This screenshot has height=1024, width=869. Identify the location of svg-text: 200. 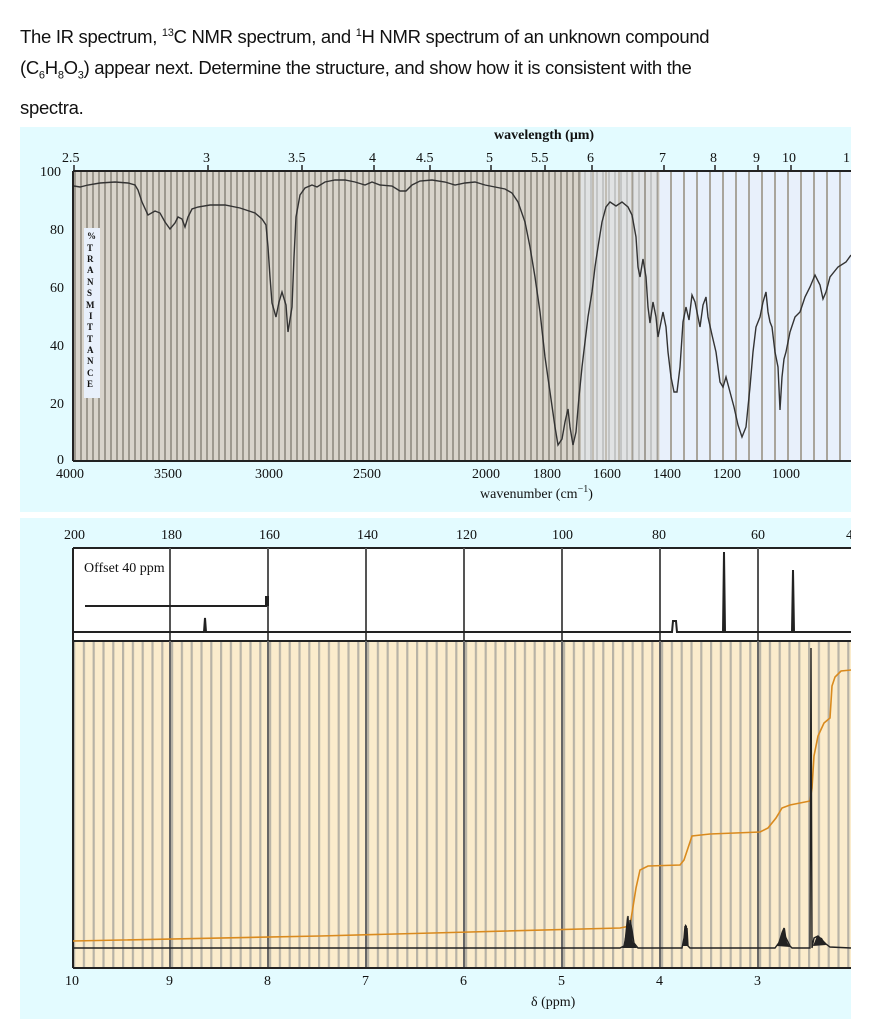
(74, 535).